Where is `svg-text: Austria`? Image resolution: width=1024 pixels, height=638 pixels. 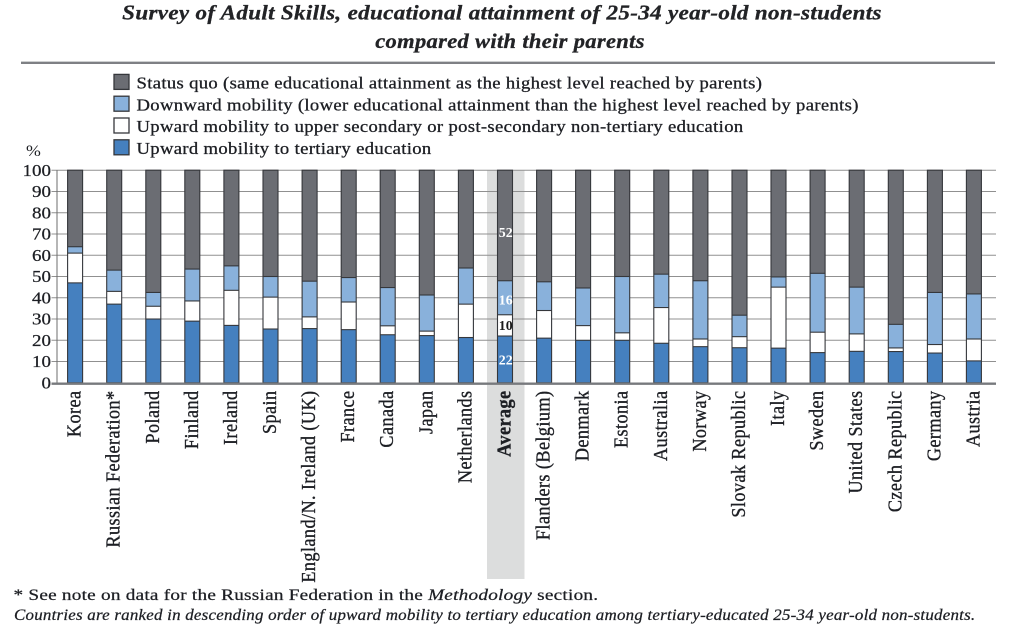 svg-text: Austria is located at coordinates (974, 418).